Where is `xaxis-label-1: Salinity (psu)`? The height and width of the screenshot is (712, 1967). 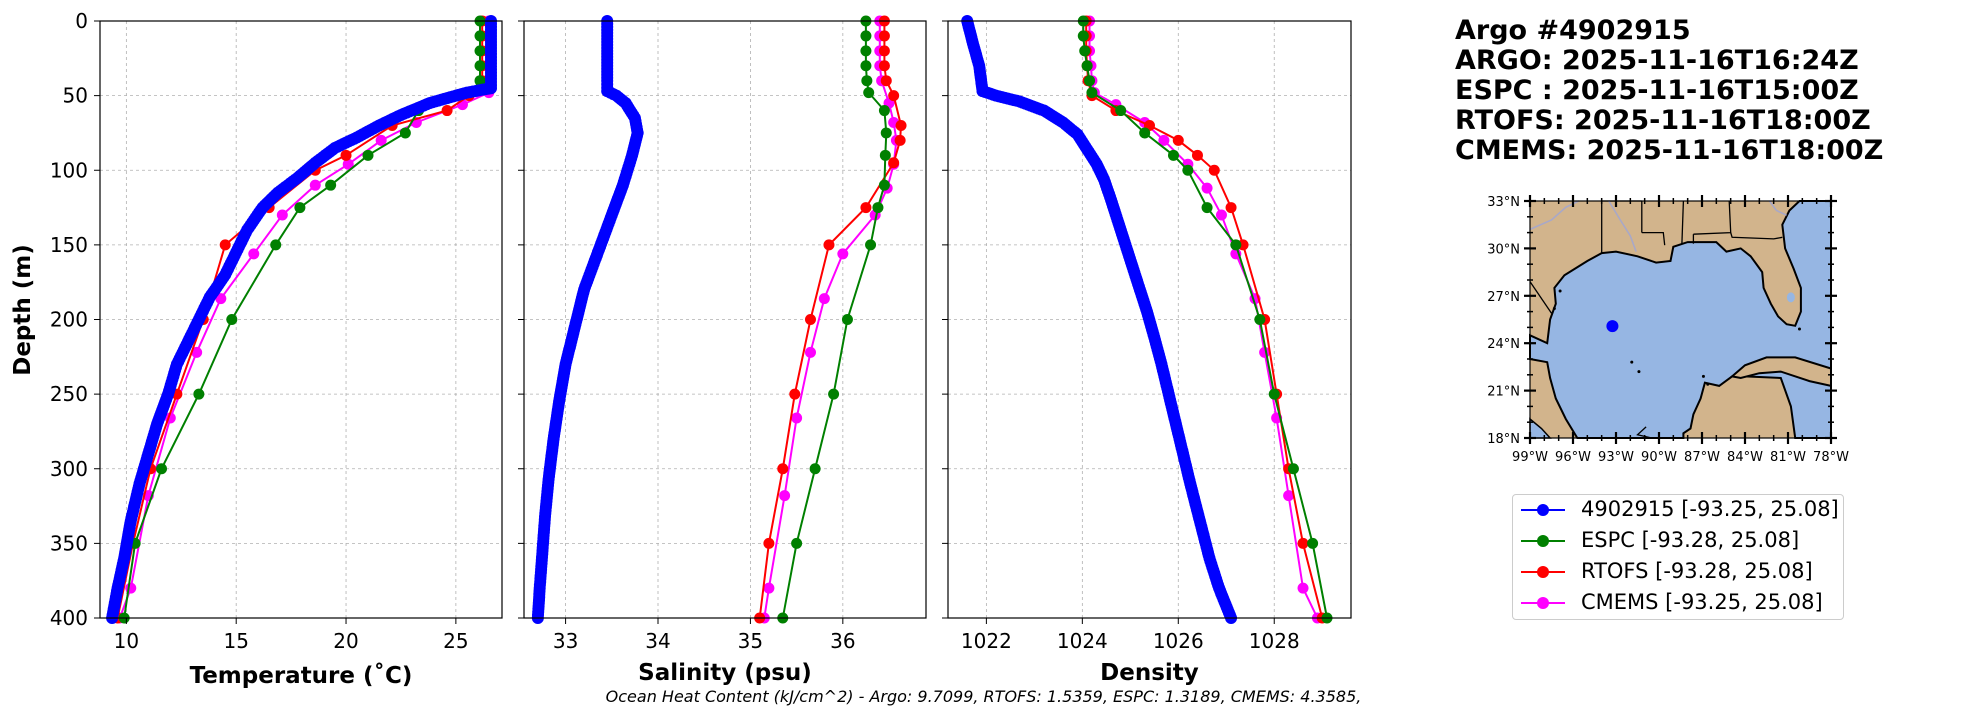 xaxis-label-1: Salinity (psu) is located at coordinates (725, 673).